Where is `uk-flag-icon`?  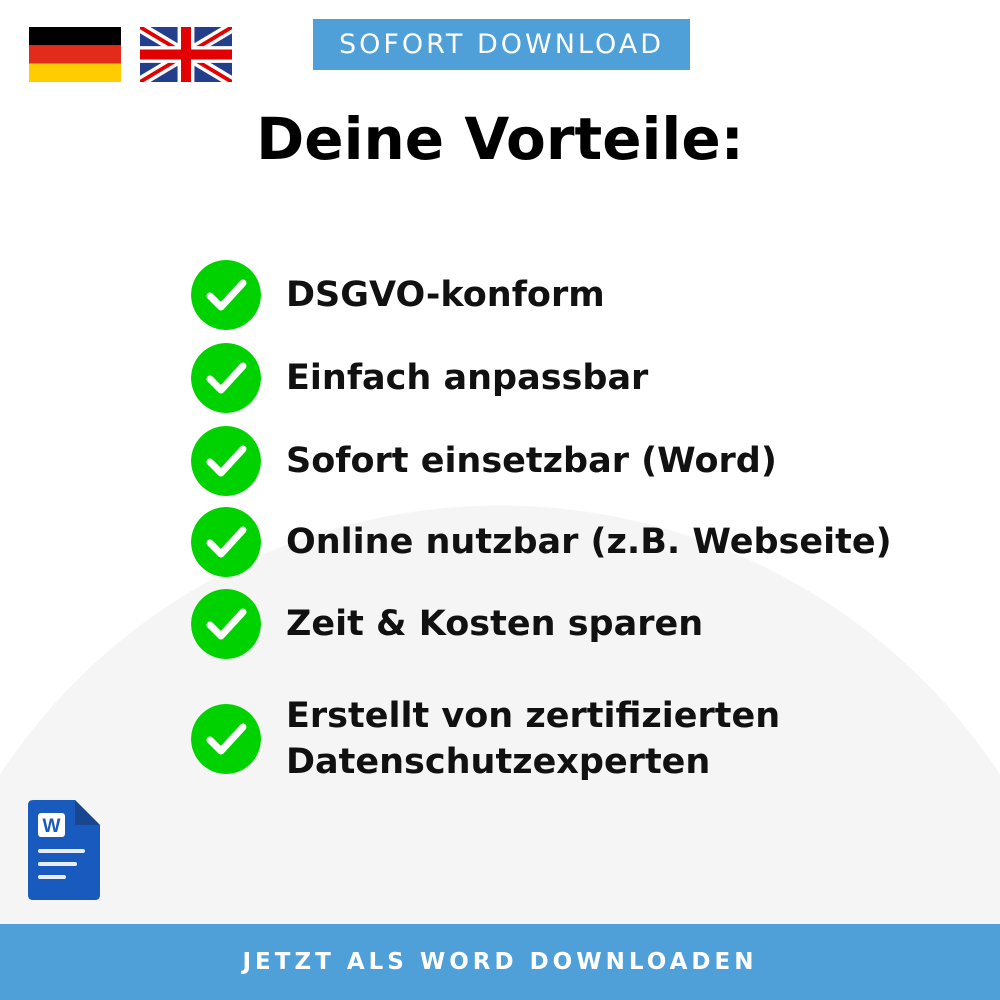
uk-flag-icon is located at coordinates (186, 54).